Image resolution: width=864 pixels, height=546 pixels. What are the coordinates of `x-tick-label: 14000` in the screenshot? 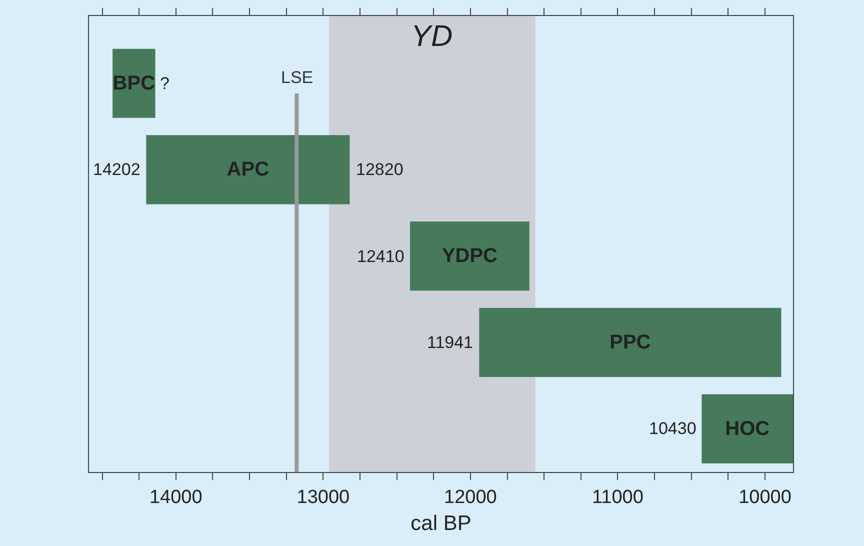 It's located at (175, 497).